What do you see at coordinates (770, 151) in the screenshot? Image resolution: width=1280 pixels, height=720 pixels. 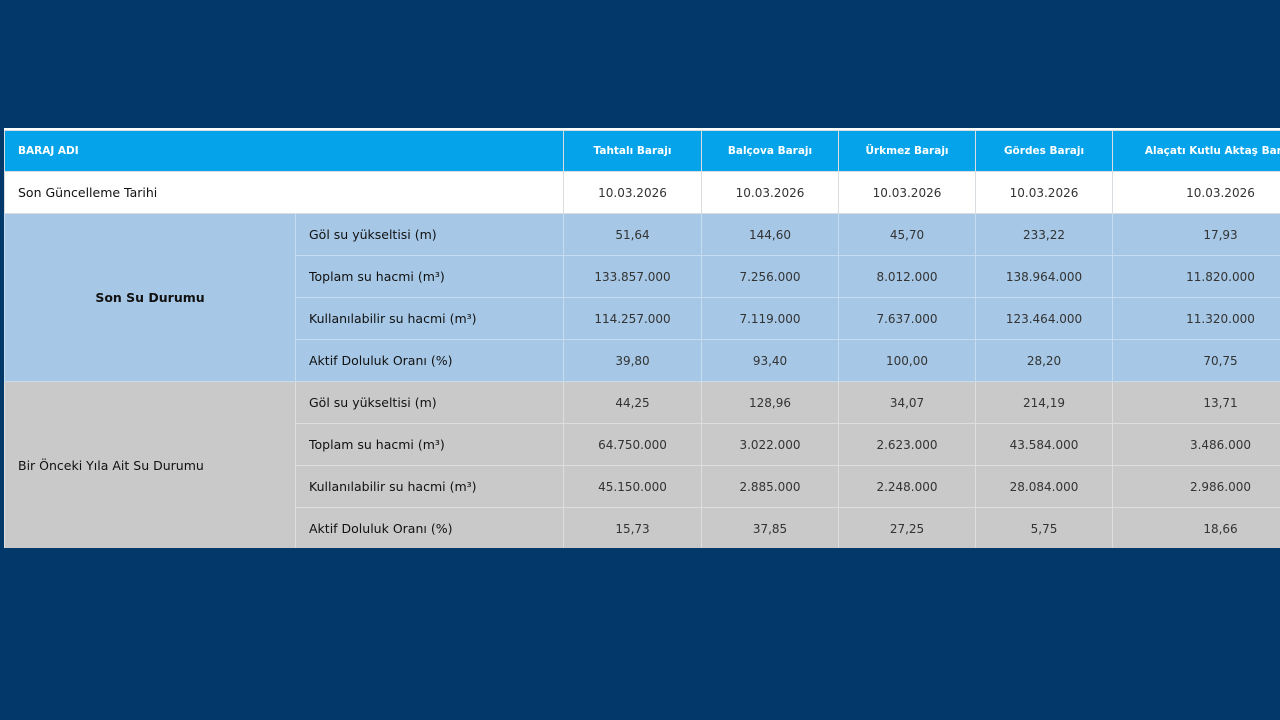 I see `header-cell: Balçova Barajı` at bounding box center [770, 151].